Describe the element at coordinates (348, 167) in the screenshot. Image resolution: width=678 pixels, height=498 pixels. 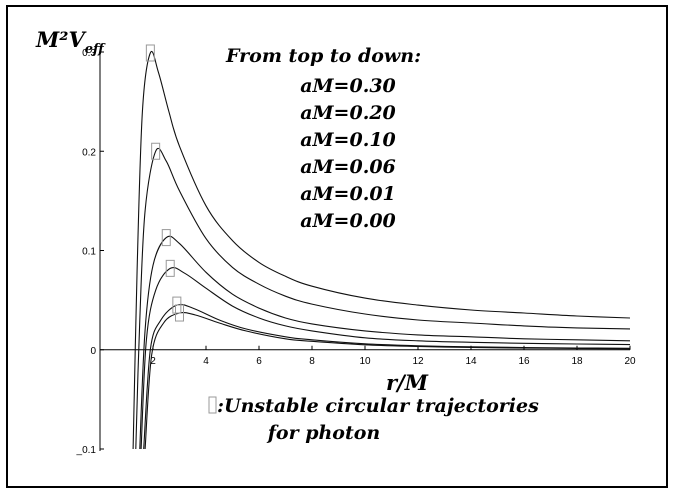
I see `legend-entry: aM=0.06` at that location.